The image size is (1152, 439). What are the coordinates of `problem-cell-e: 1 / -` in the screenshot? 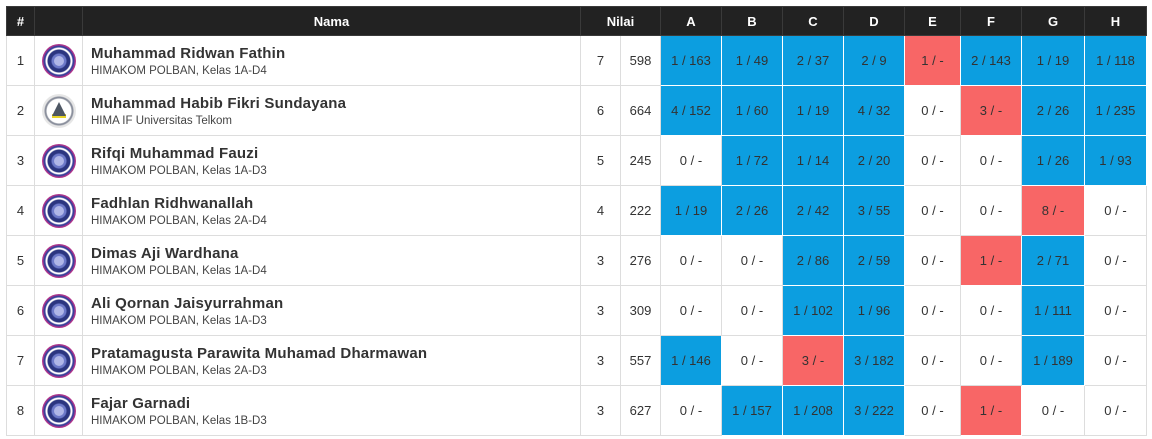 It's located at (932, 60).